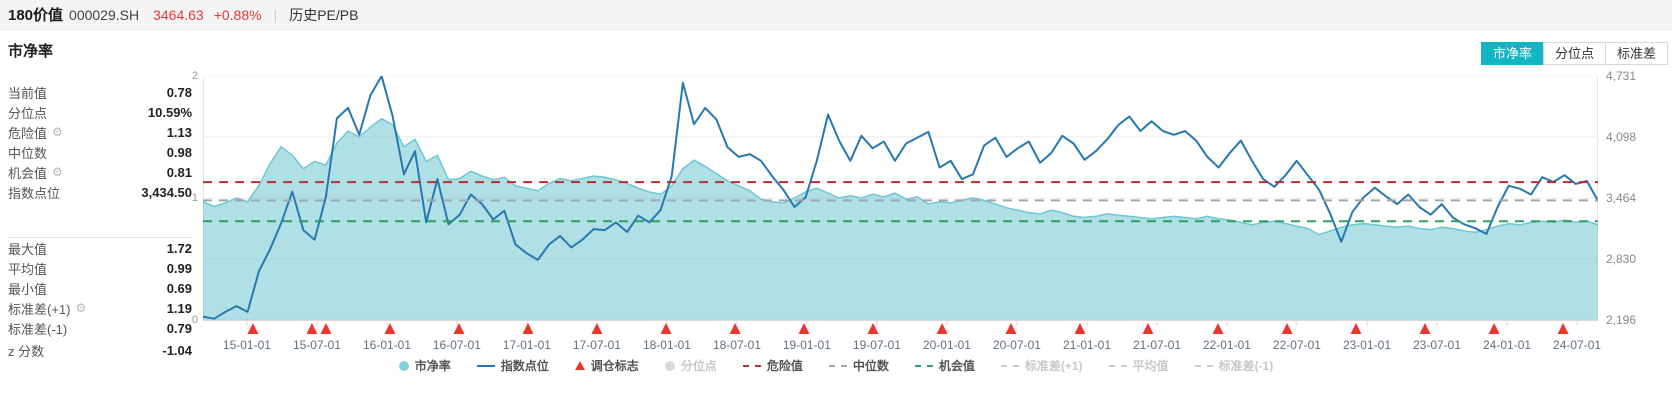 Image resolution: width=1672 pixels, height=400 pixels. I want to click on legend-label: 中位数, so click(870, 366).